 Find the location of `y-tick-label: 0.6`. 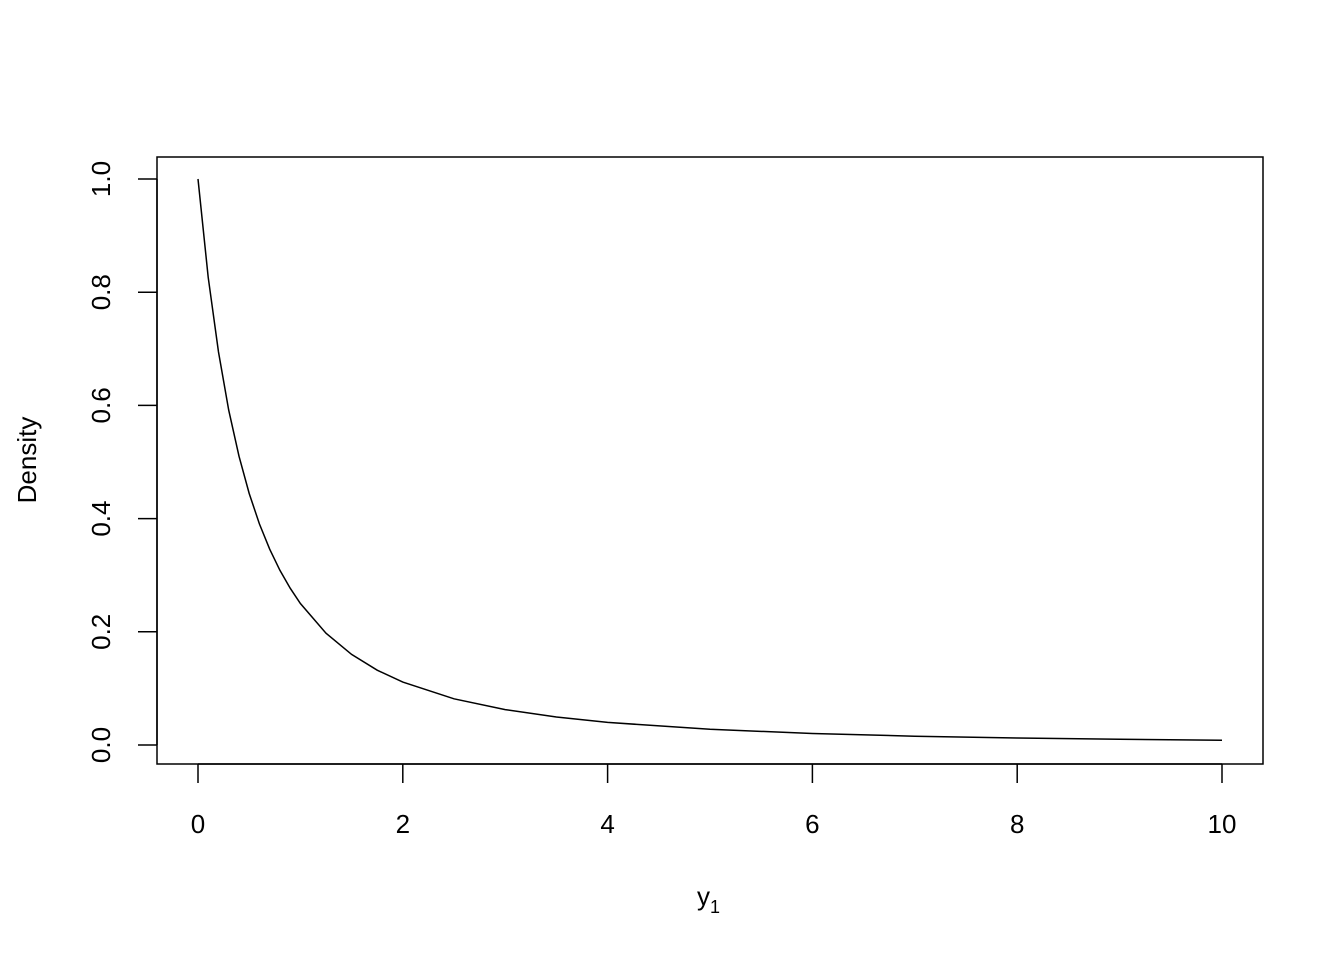

y-tick-label: 0.6 is located at coordinates (101, 405).